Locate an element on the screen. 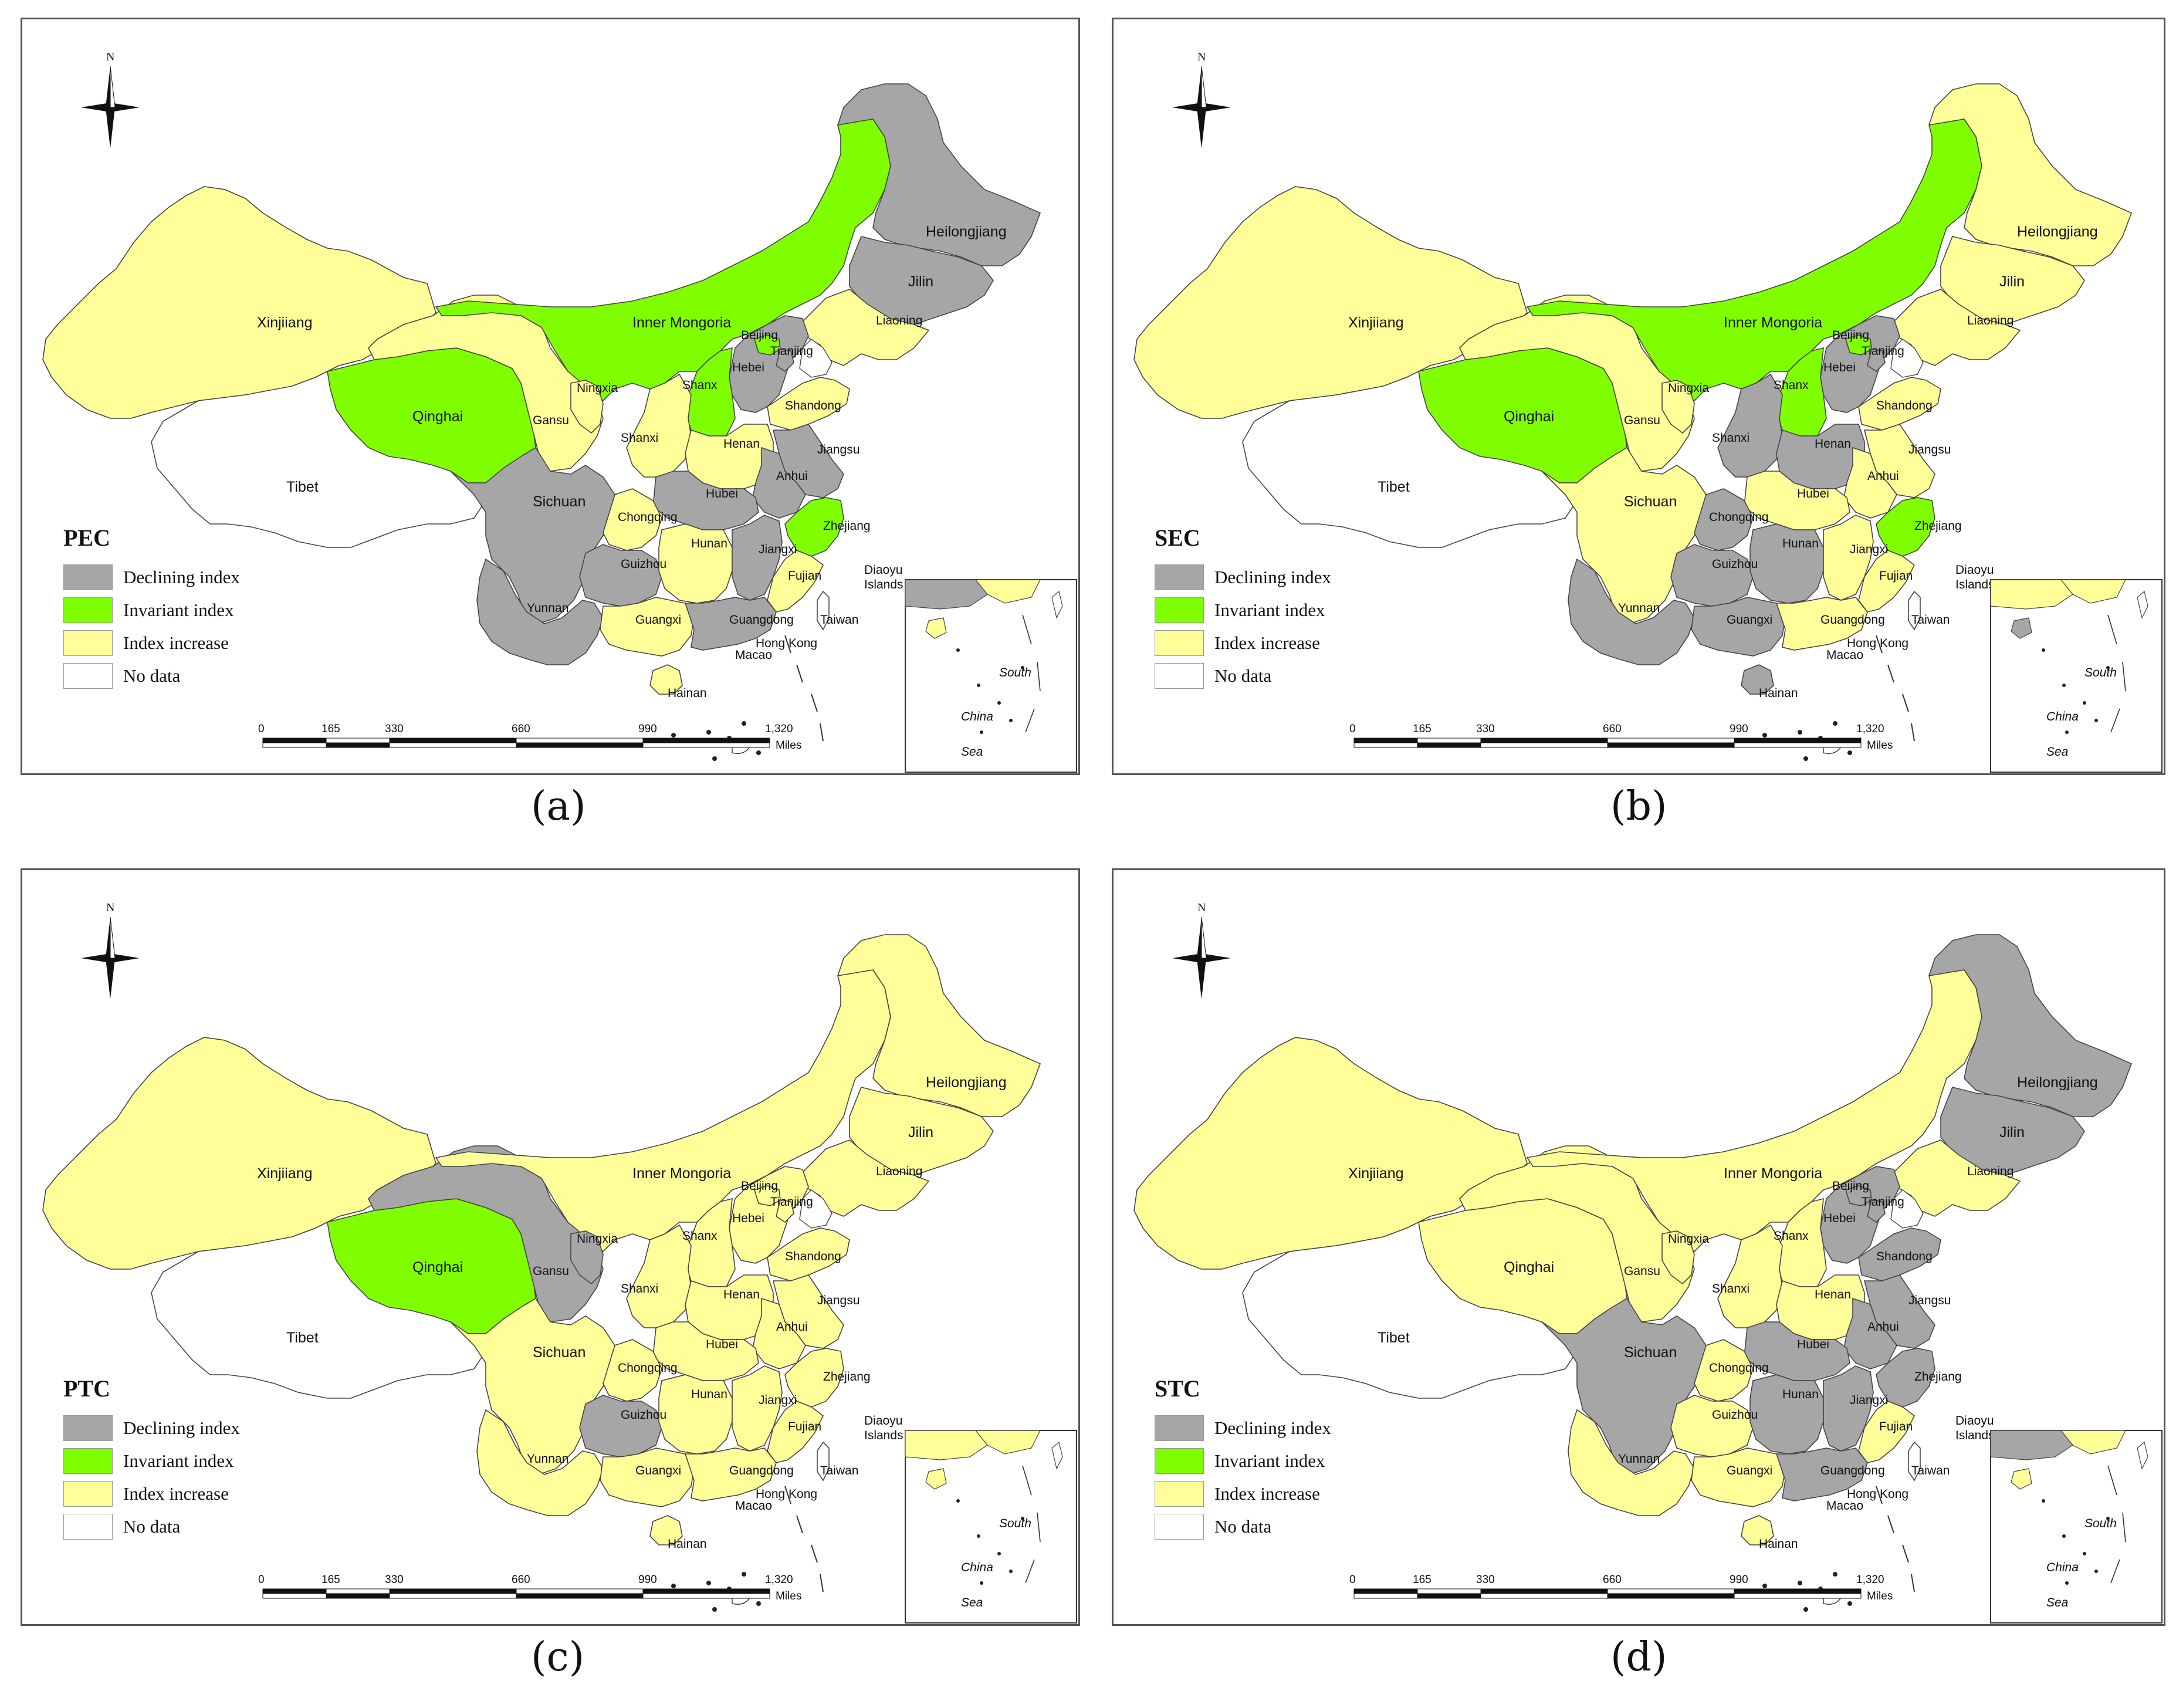  province-guangxi is located at coordinates (647, 1477).